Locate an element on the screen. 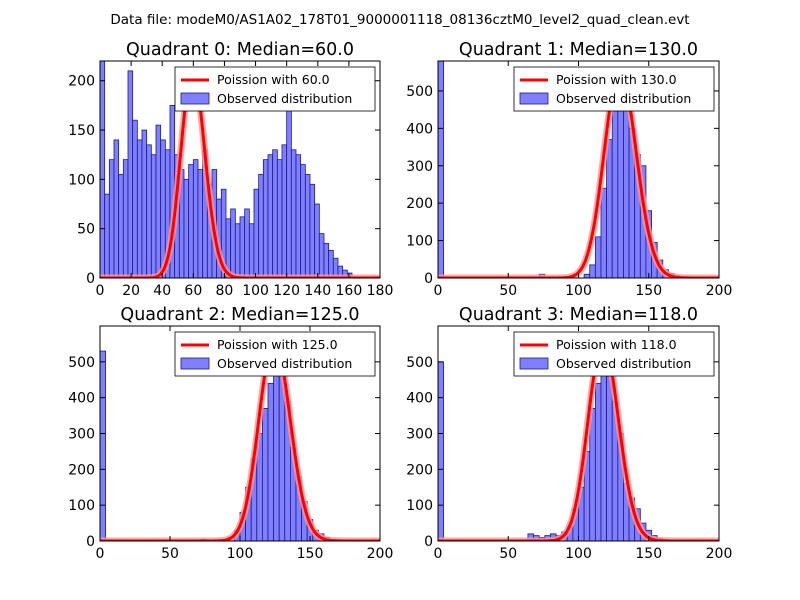 The width and height of the screenshot is (800, 600). legend: Poission with 118.0 Observed distribution is located at coordinates (614, 354).